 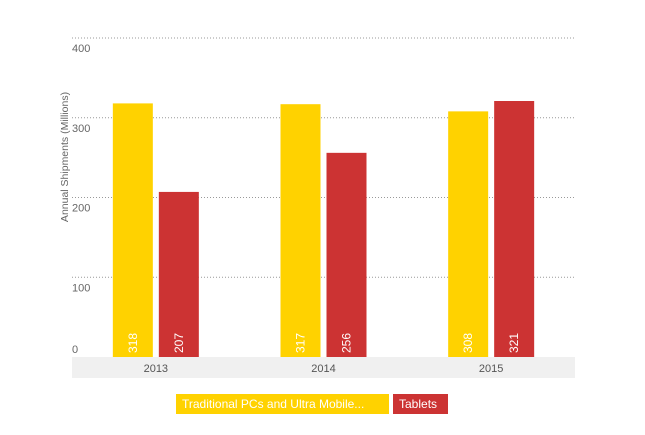 I want to click on y-tick-label: 400, so click(x=81, y=49).